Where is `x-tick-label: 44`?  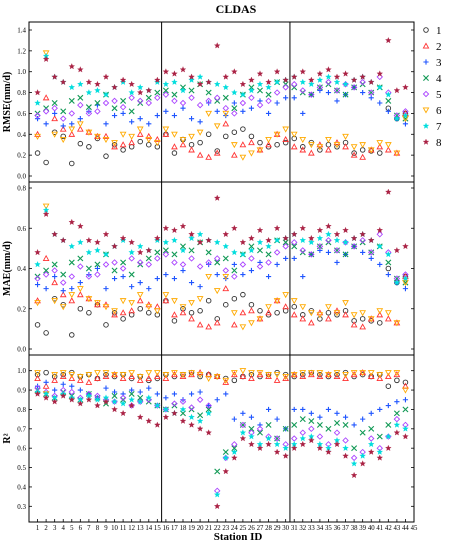 x-tick-label: 44 is located at coordinates (405, 528).